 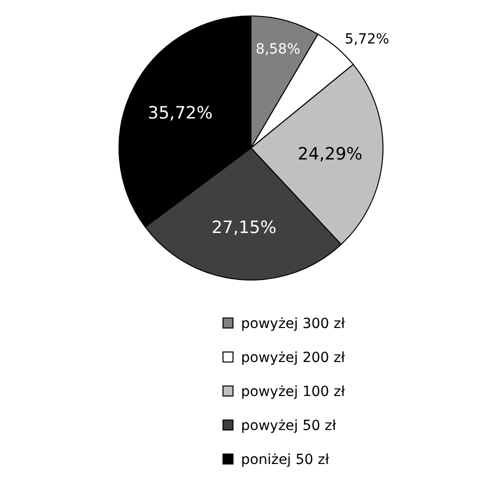 What do you see at coordinates (293, 358) in the screenshot?
I see `legend-label: powyżej 200 zł` at bounding box center [293, 358].